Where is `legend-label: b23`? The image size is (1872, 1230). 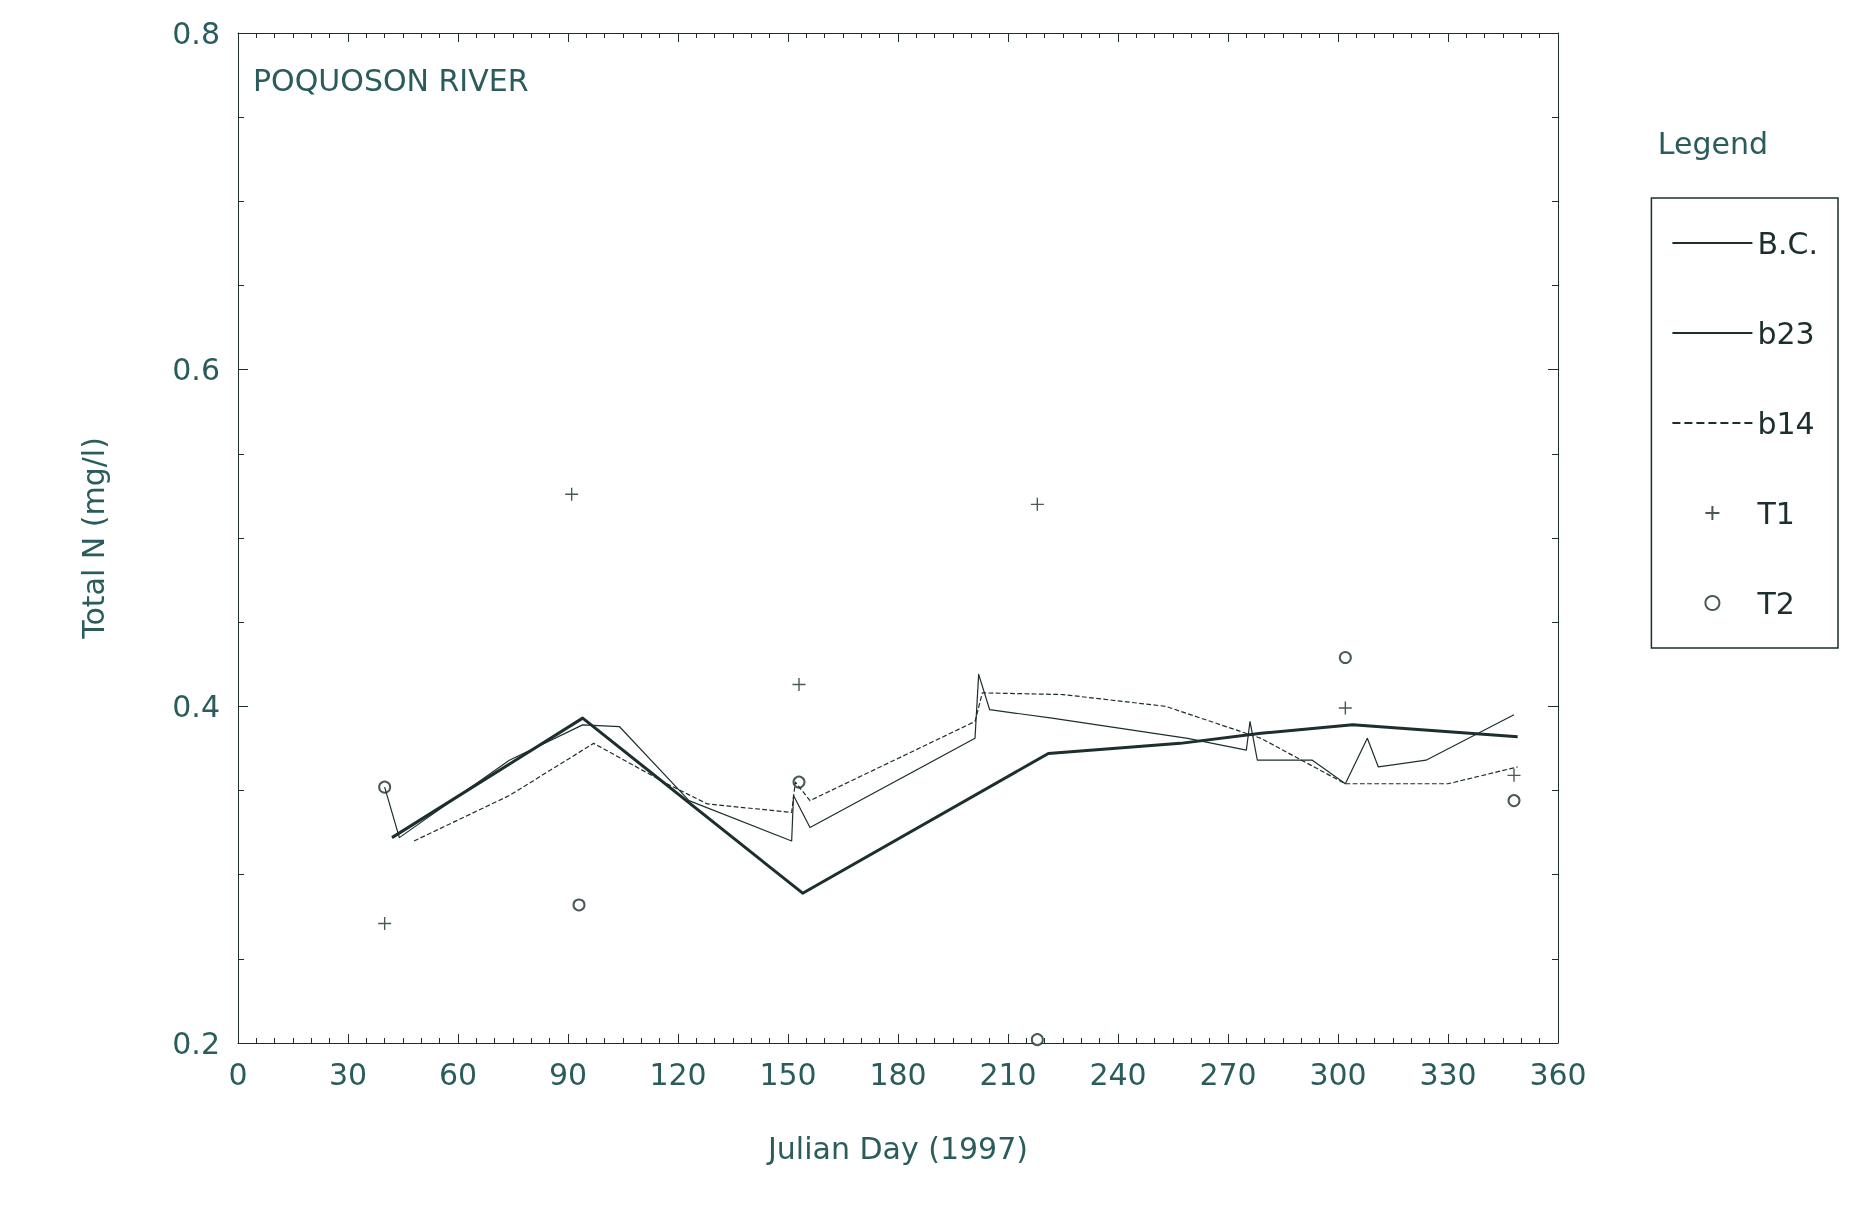
legend-label: b23 is located at coordinates (1786, 333).